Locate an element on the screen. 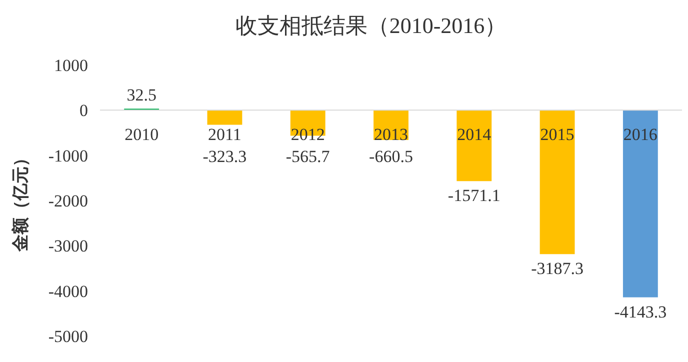 The width and height of the screenshot is (688, 362). data-label: -3187.3 is located at coordinates (557, 268).